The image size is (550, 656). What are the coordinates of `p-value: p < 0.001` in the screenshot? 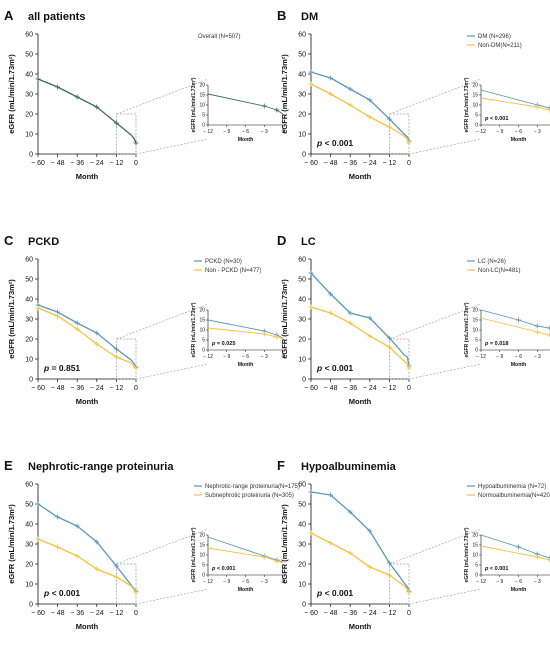 It's located at (61, 593).